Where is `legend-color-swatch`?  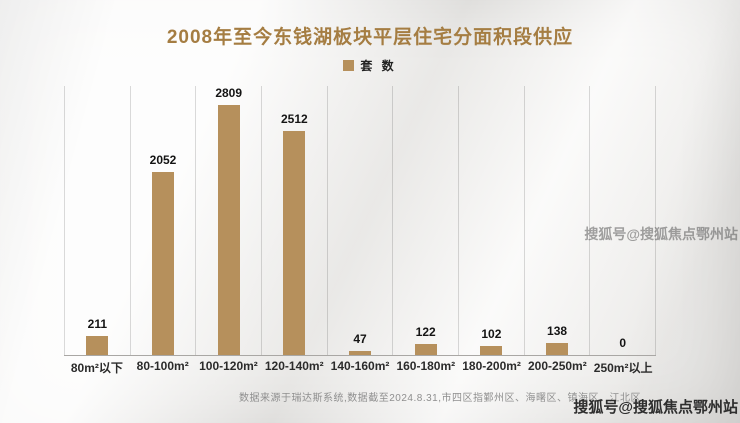 legend-color-swatch is located at coordinates (349, 65).